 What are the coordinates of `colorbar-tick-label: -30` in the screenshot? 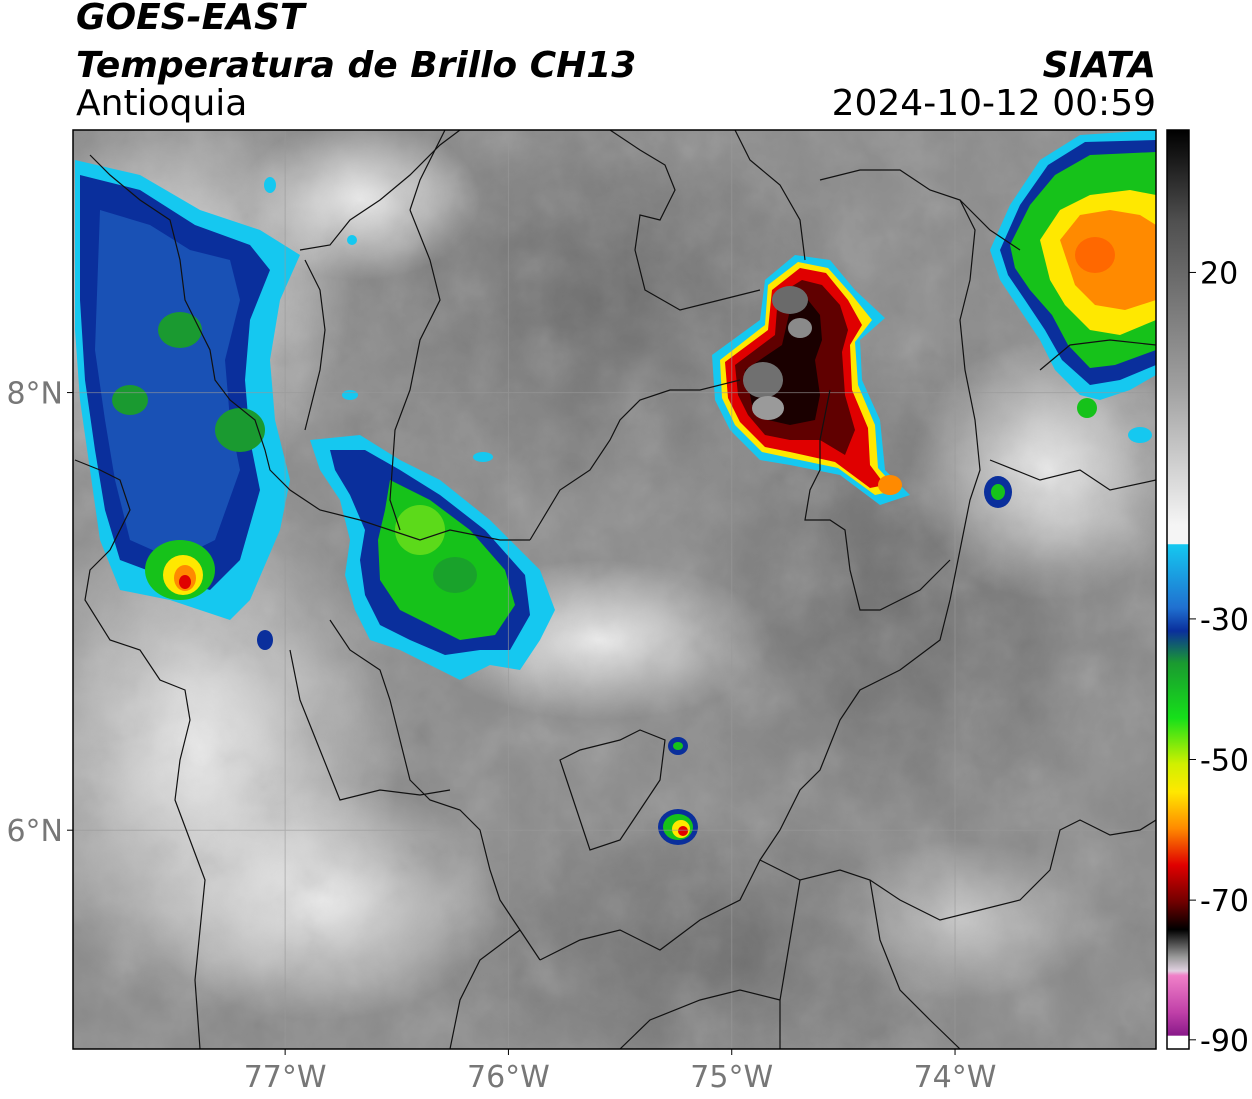 It's located at (1224, 620).